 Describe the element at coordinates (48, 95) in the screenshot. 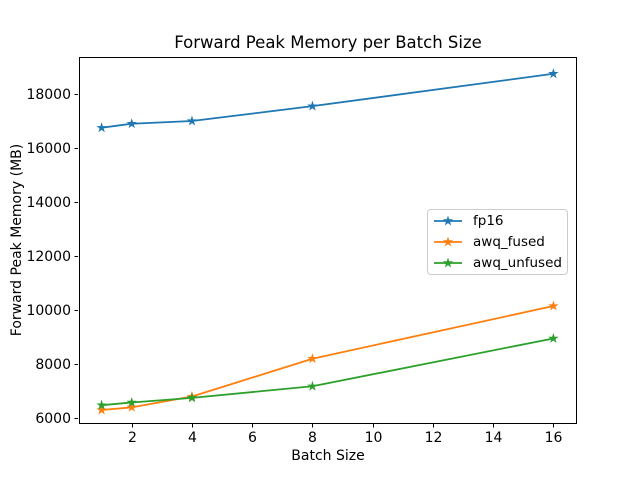

I see `y-tick-label: 18000` at that location.